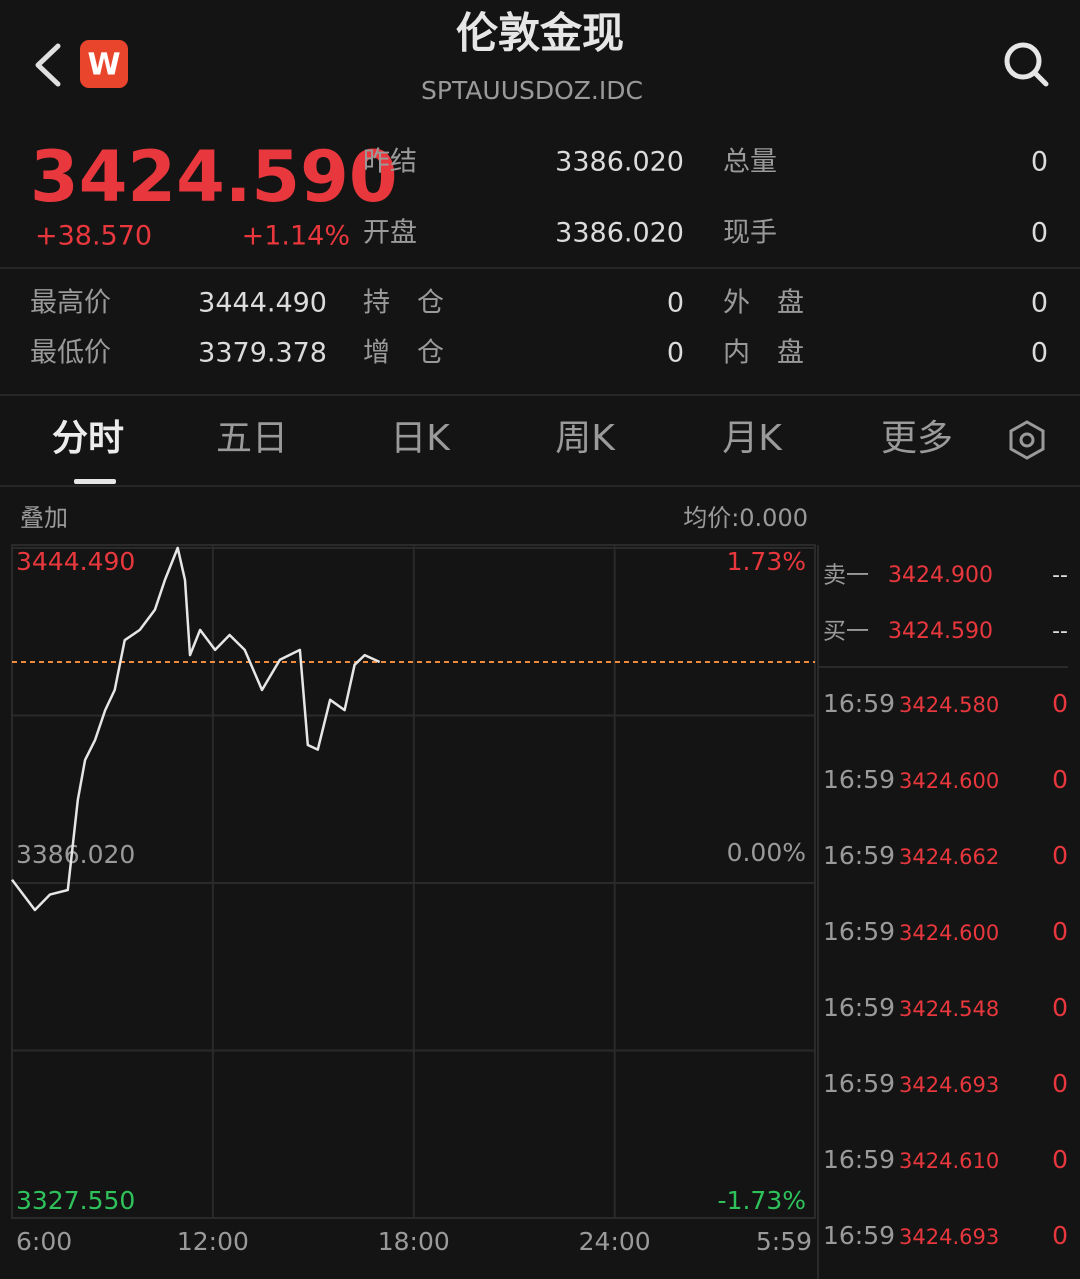 The height and width of the screenshot is (1279, 1080). I want to click on detail-label: 持 仓, so click(403, 303).